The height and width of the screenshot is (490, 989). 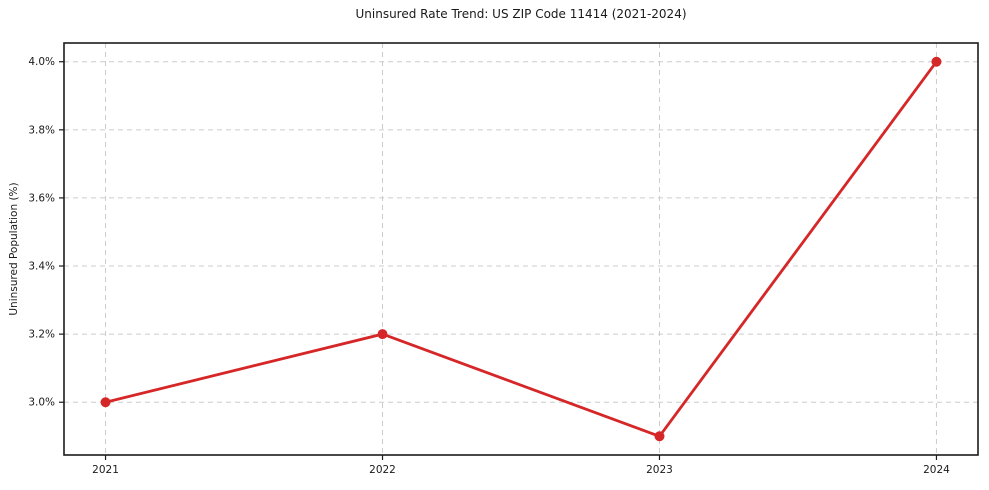 What do you see at coordinates (41, 403) in the screenshot?
I see `y-tick-label: 3.0%` at bounding box center [41, 403].